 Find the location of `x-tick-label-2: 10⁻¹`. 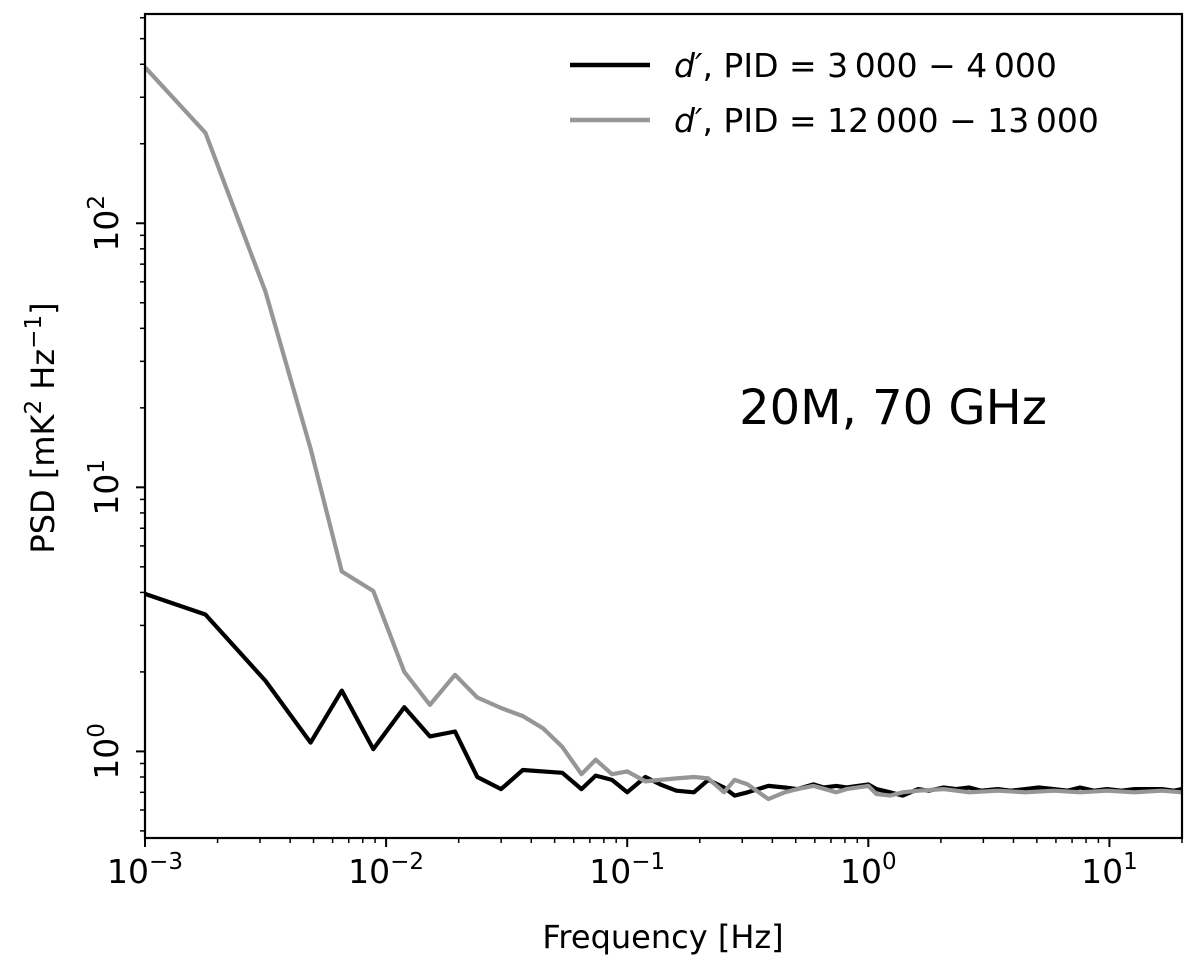

x-tick-label-2: 10⁻¹ is located at coordinates (627, 870).